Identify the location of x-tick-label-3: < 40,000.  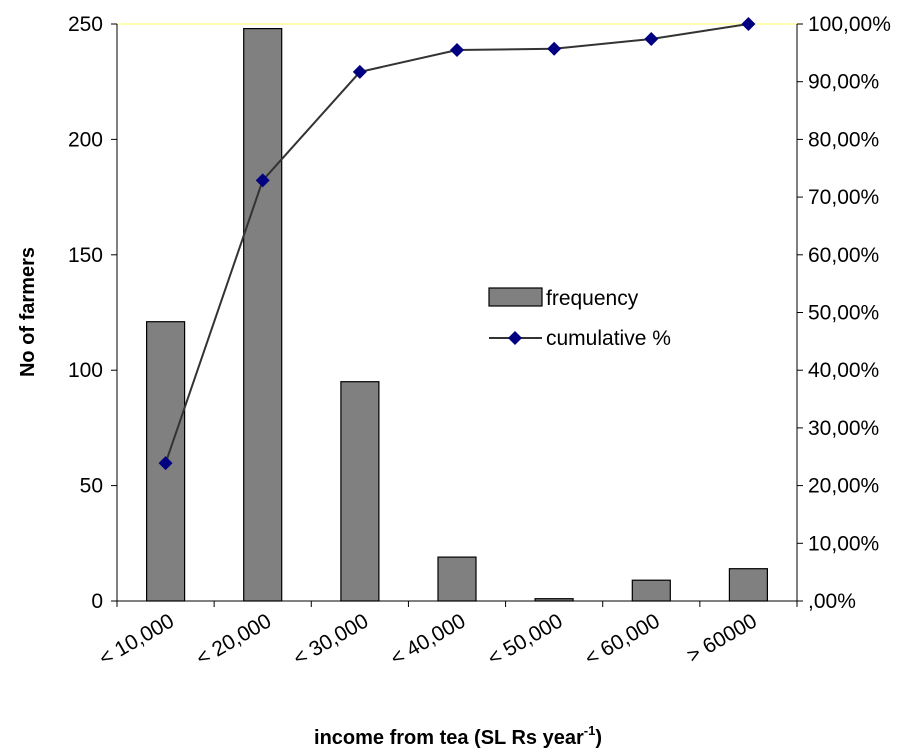
(428, 639).